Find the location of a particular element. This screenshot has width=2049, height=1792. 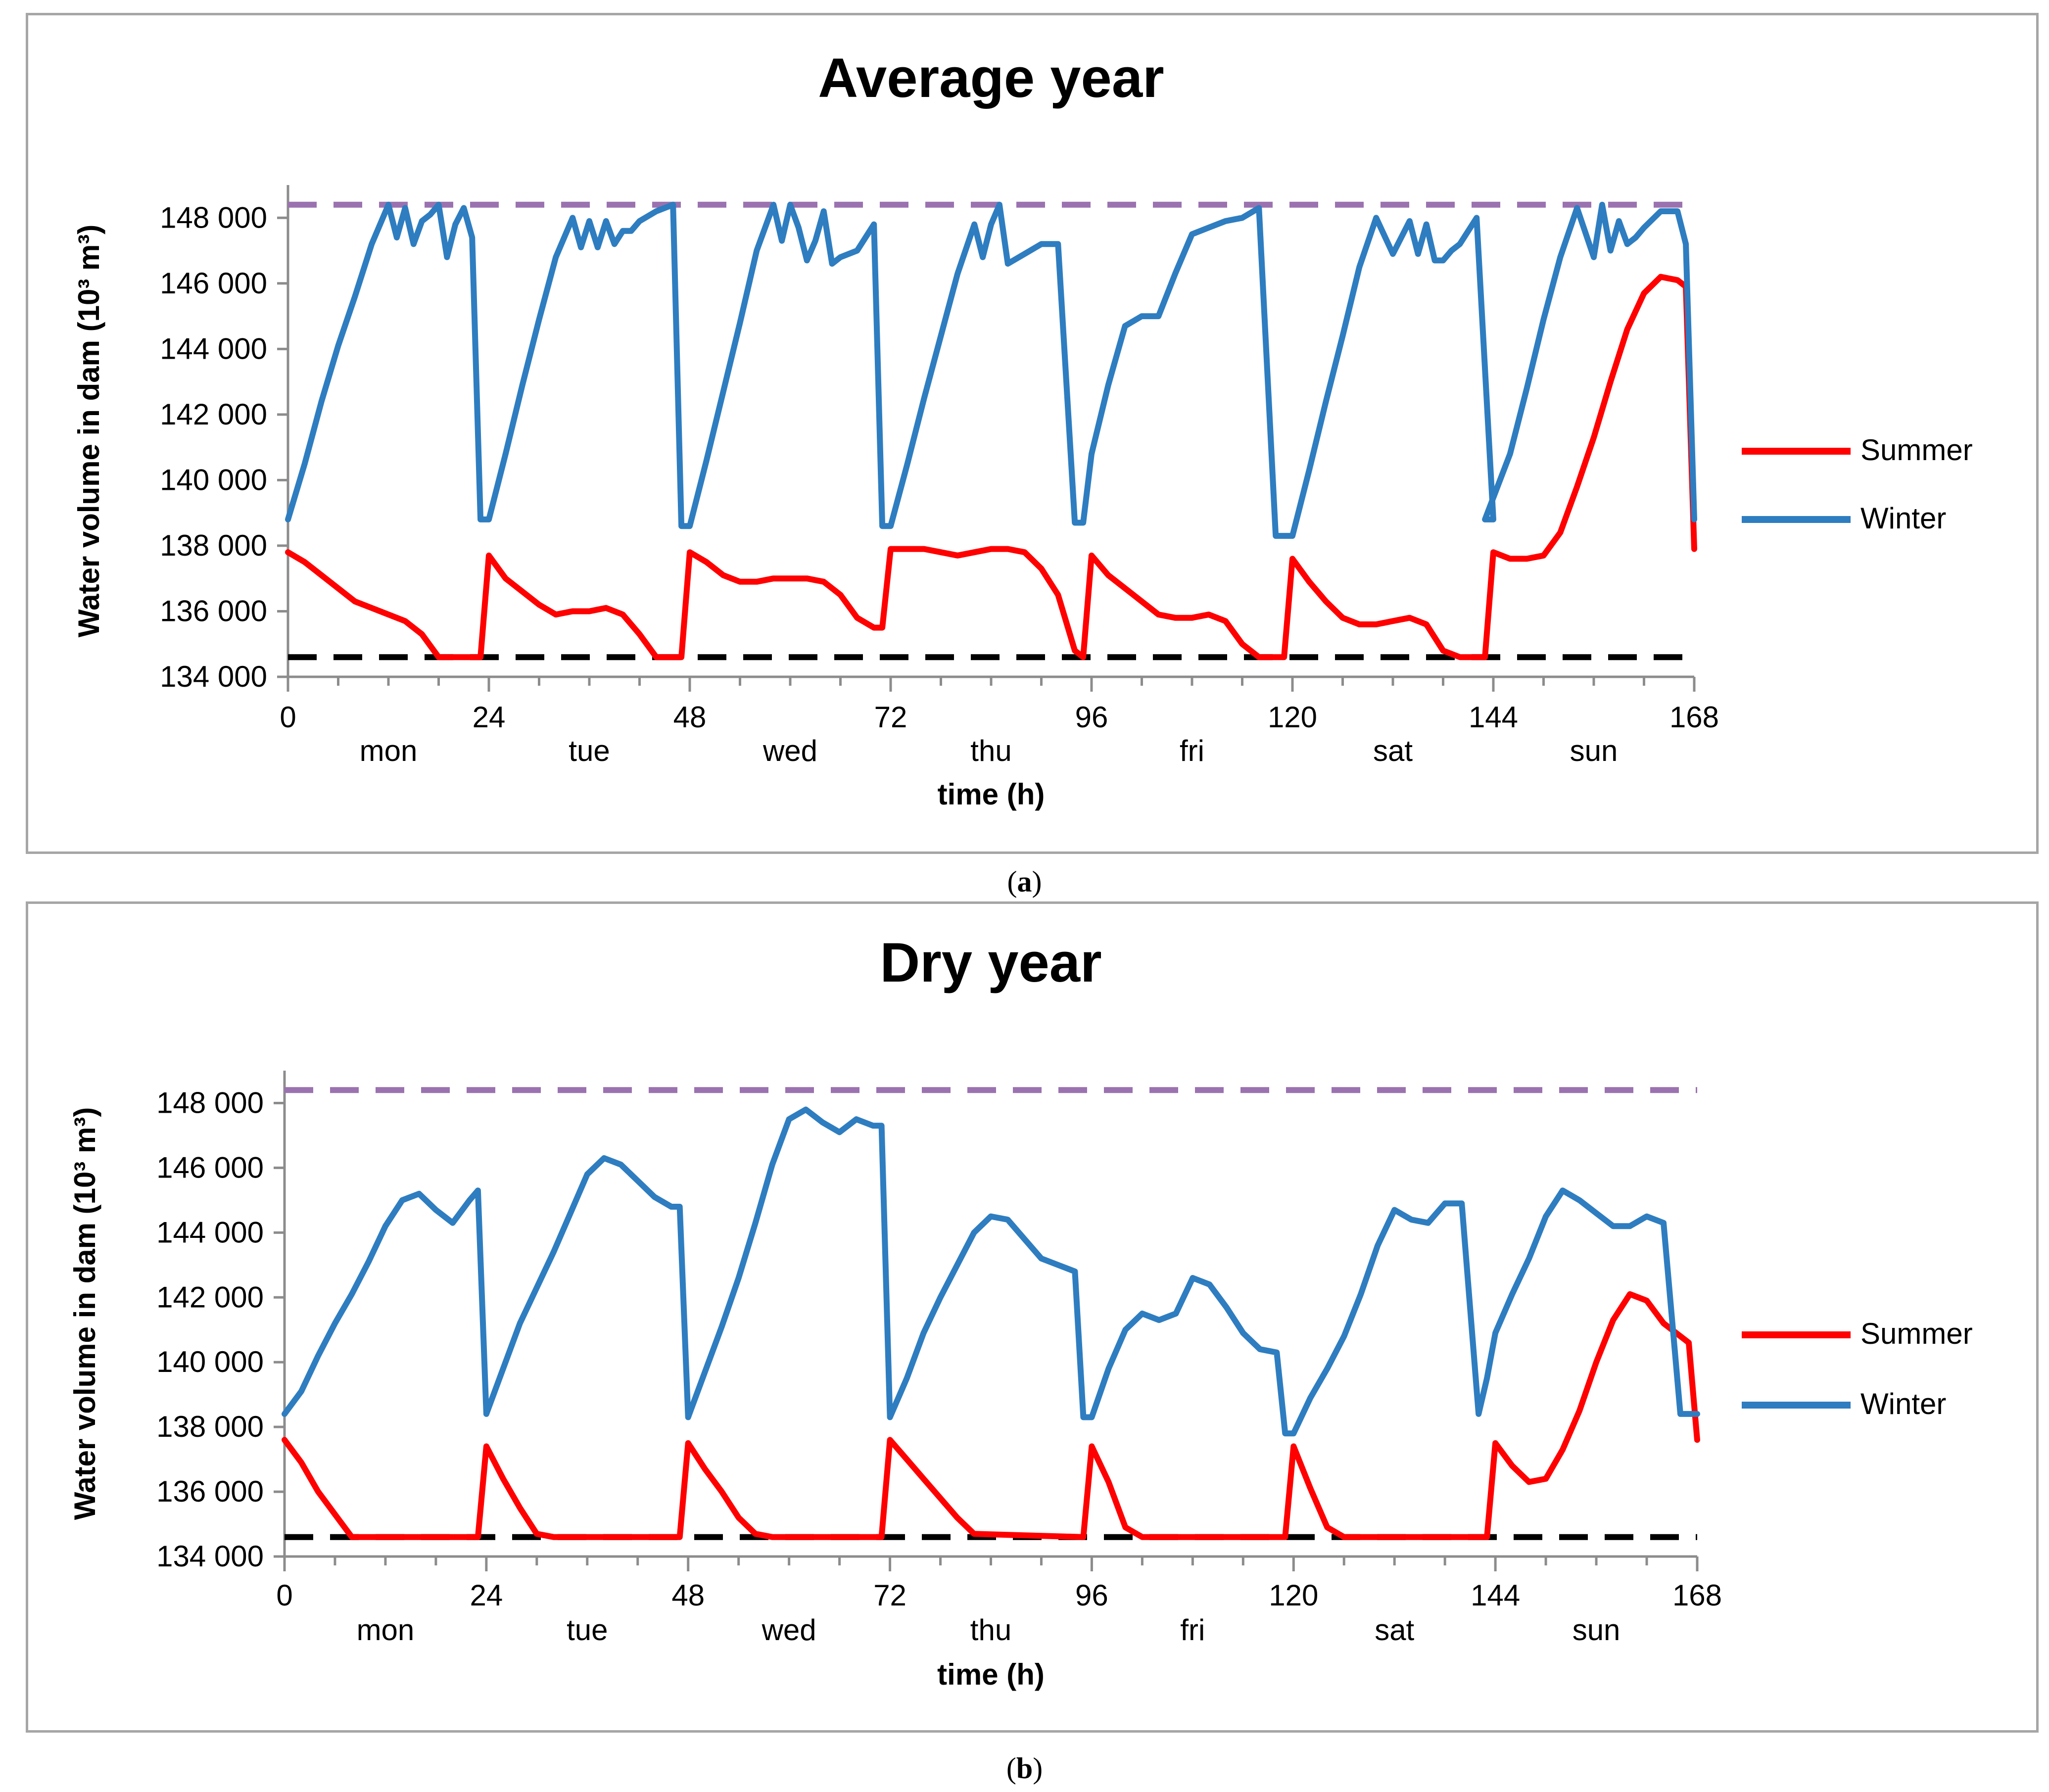

caption-a: (a) is located at coordinates (1024, 882).